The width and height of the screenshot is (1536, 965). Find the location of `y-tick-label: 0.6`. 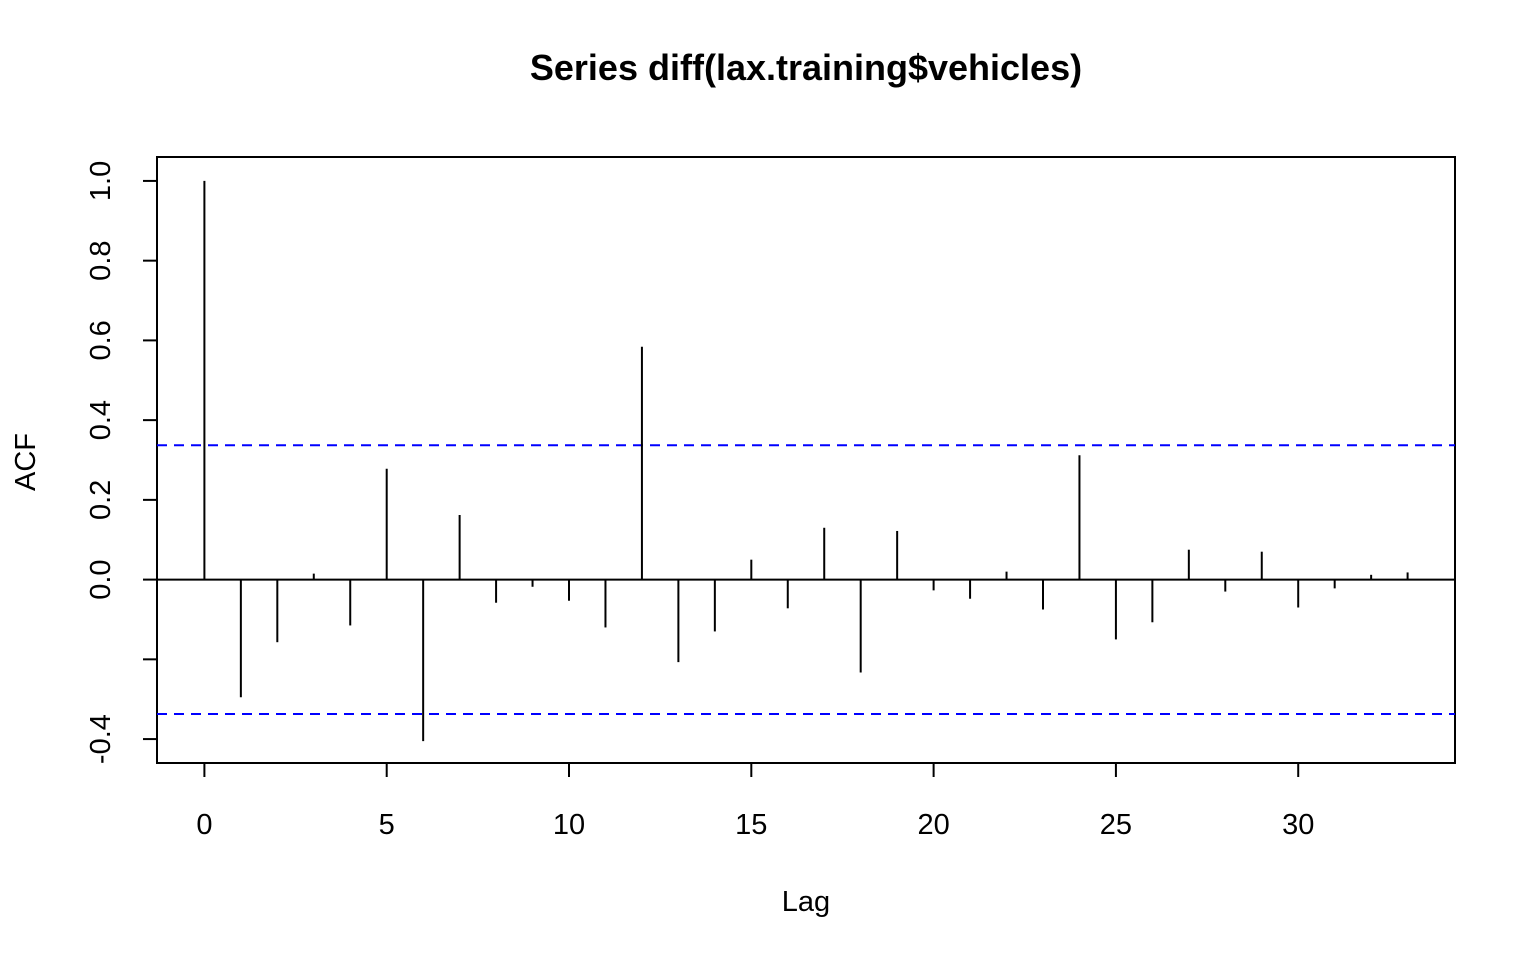

y-tick-label: 0.6 is located at coordinates (101, 340).